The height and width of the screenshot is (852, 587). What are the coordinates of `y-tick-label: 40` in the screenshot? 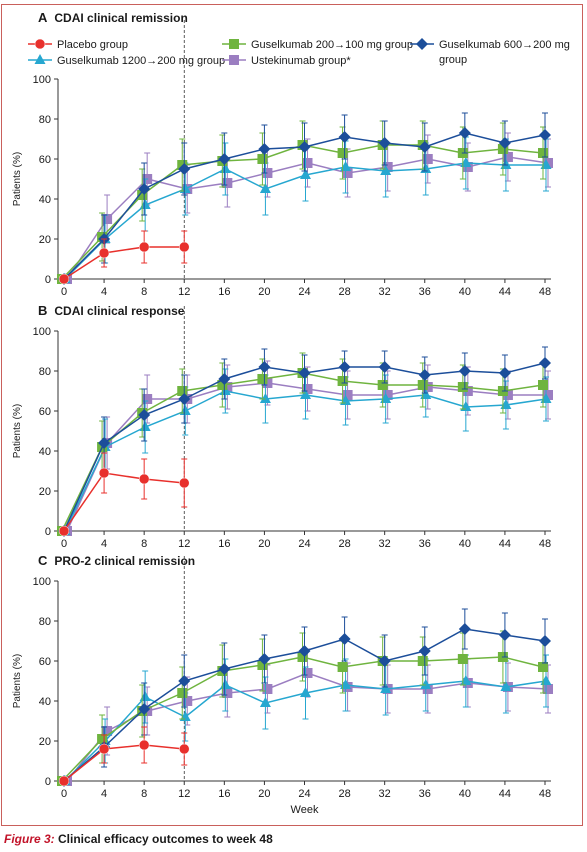 It's located at (45, 702).